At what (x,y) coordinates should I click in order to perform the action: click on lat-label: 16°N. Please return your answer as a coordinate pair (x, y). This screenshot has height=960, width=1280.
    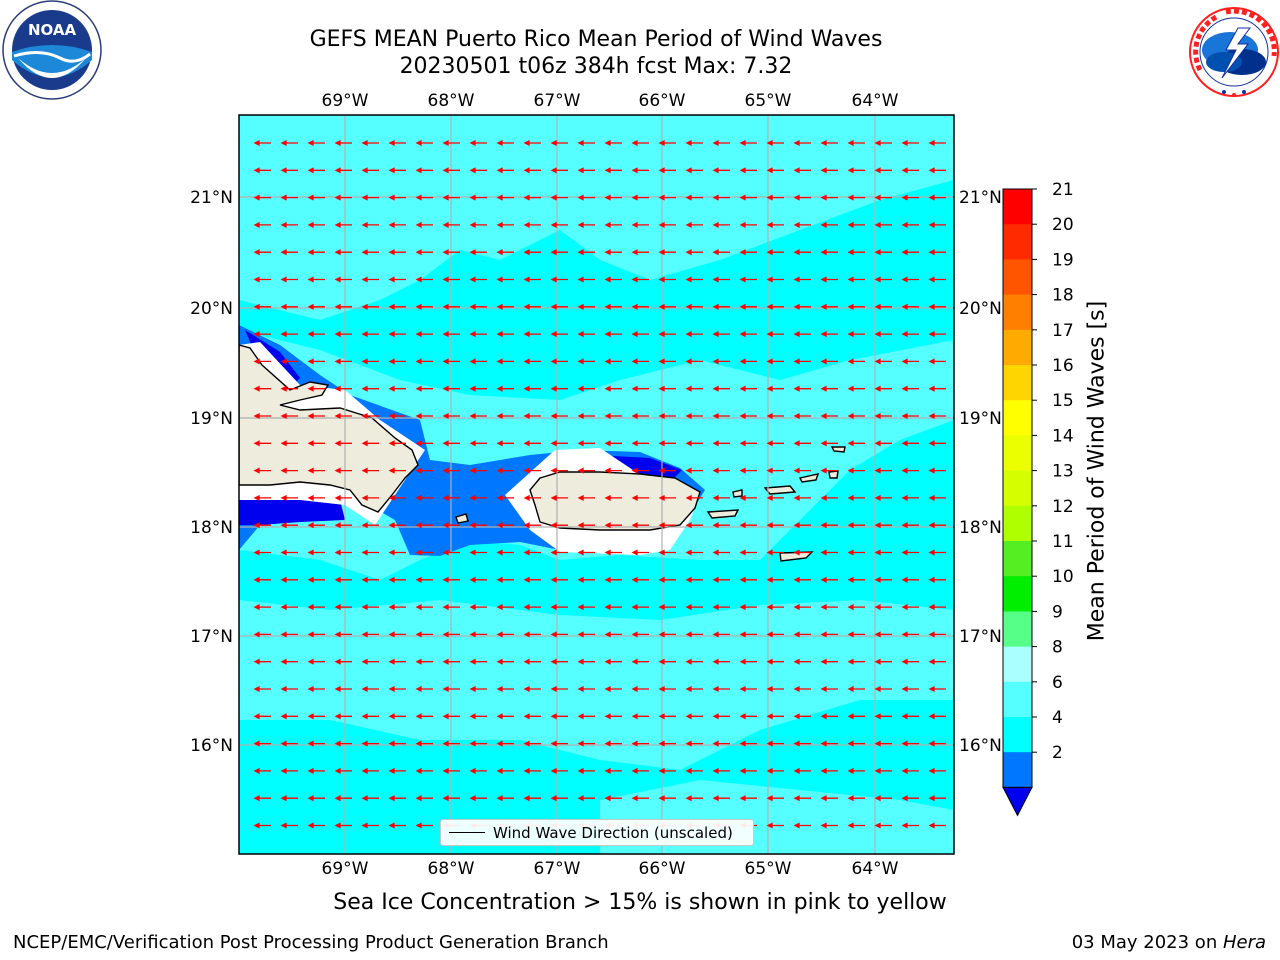
    Looking at the image, I should click on (211, 746).